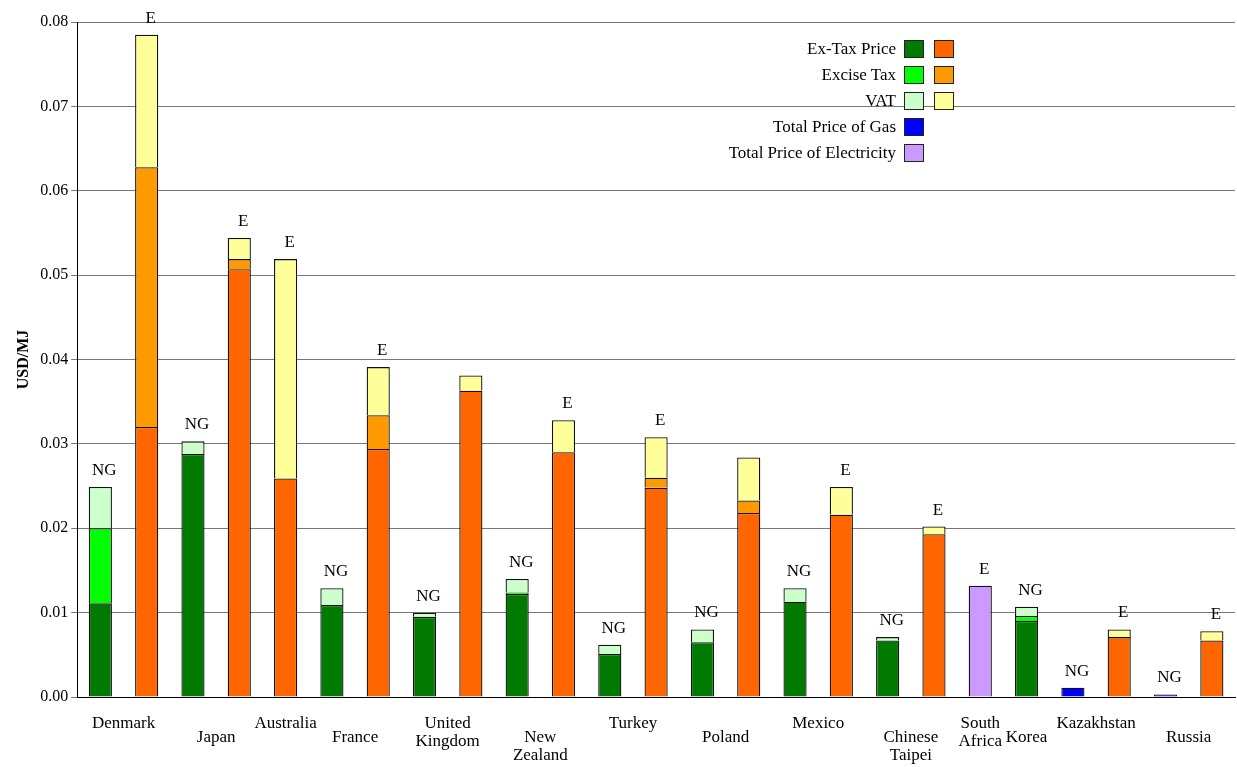 The width and height of the screenshot is (1237, 767). Describe the element at coordinates (1026, 736) in the screenshot. I see `x-tick-label: Korea` at that location.